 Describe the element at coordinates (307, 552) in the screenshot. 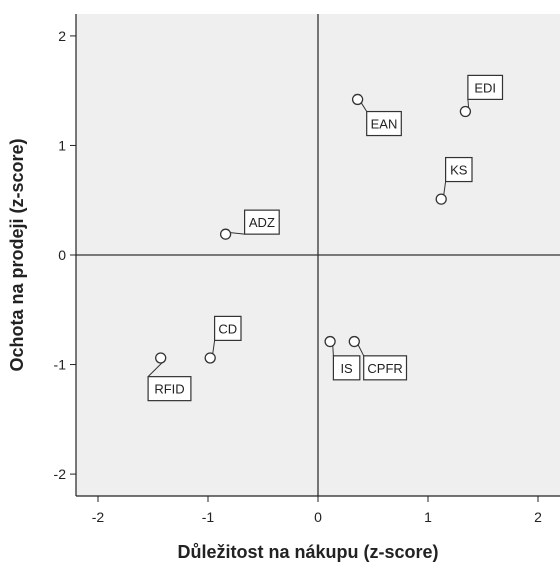

I see `x-axis-label: Důležitost na nákupu (z-score)` at that location.